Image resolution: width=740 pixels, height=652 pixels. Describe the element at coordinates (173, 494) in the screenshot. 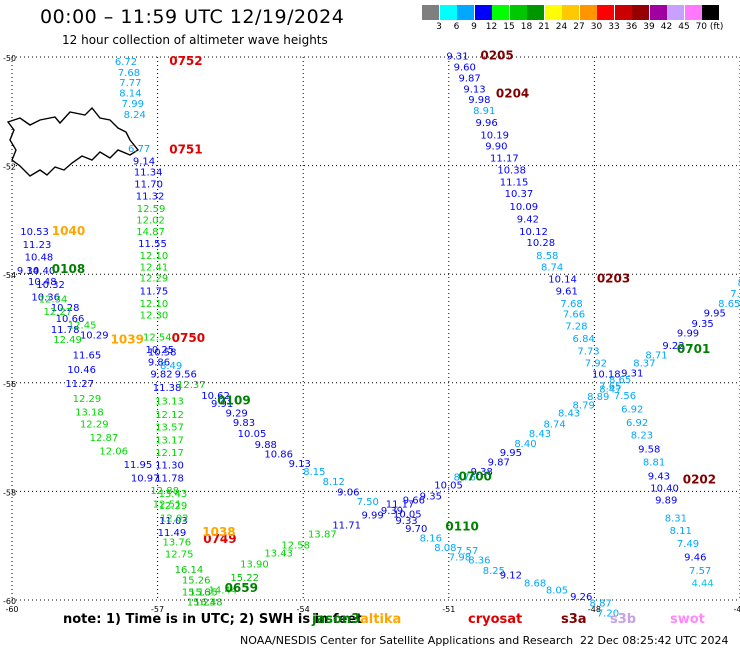

I see `wave-height-value: 13.43` at that location.